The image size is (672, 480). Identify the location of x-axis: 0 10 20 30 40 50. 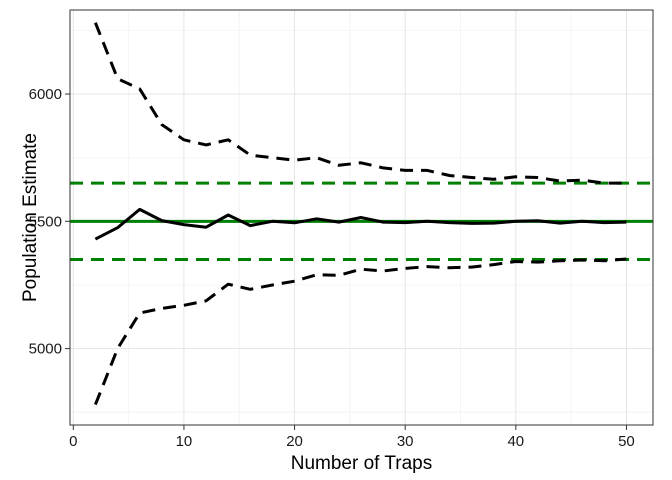
(352, 437).